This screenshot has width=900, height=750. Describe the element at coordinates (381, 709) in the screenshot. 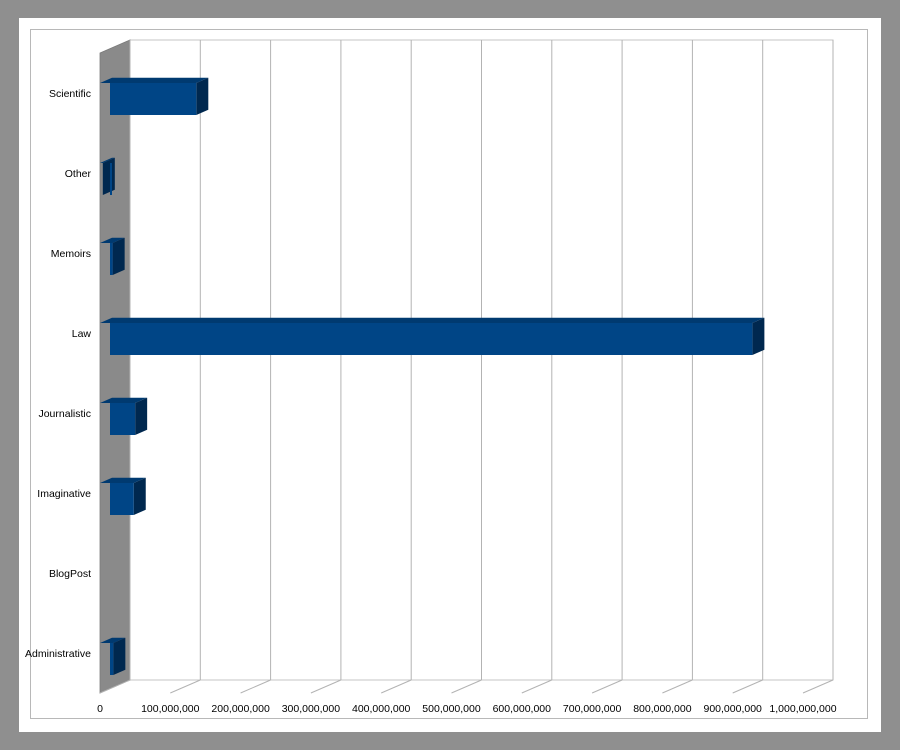

I see `x-tick-label: 400,000,000` at that location.